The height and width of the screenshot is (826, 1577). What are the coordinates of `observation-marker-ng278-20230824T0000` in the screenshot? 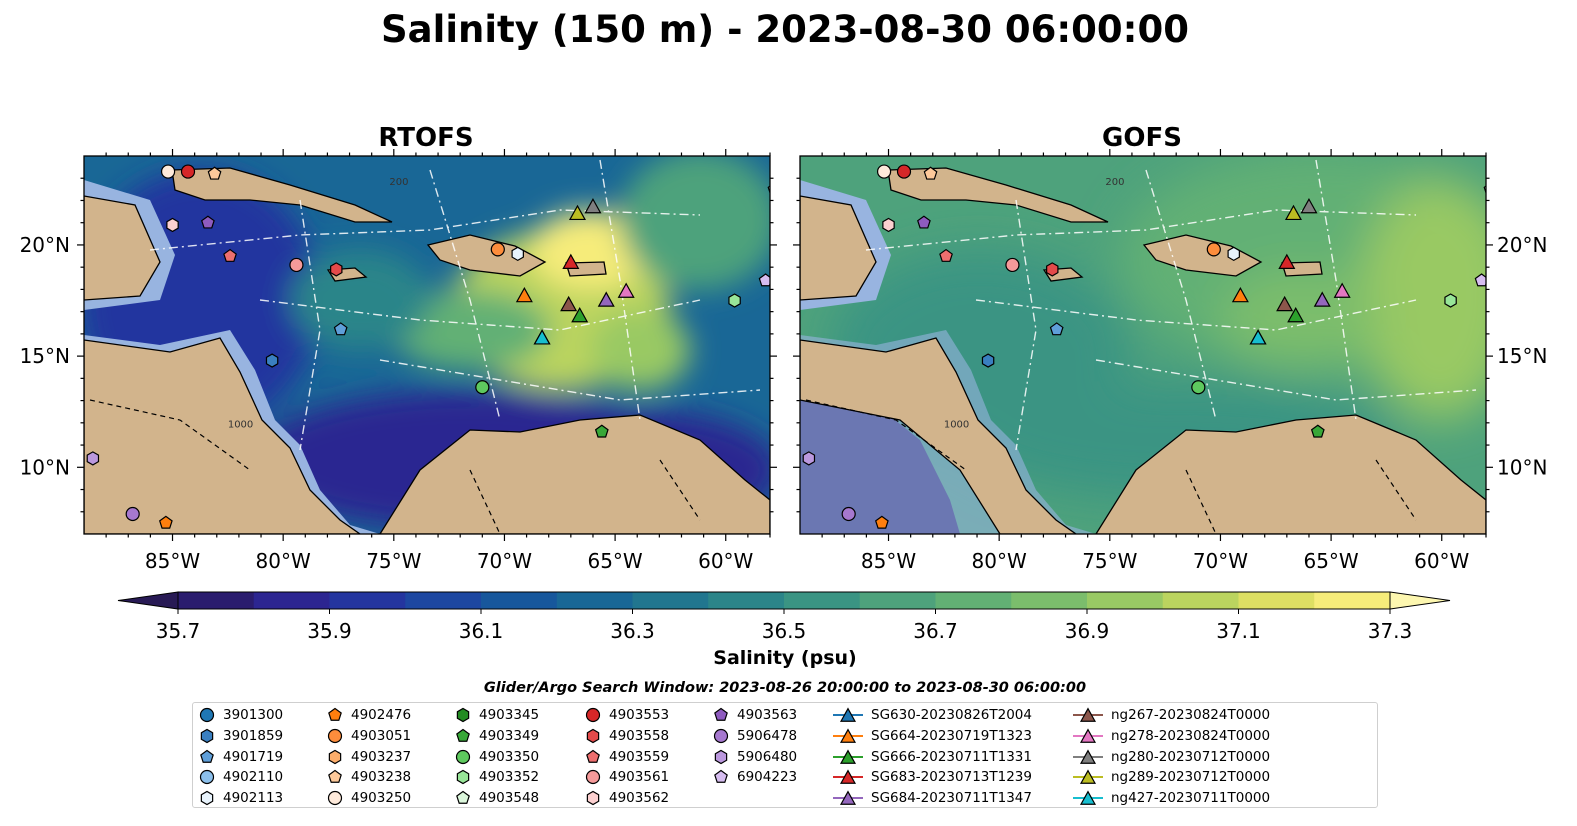 It's located at (1342, 290).